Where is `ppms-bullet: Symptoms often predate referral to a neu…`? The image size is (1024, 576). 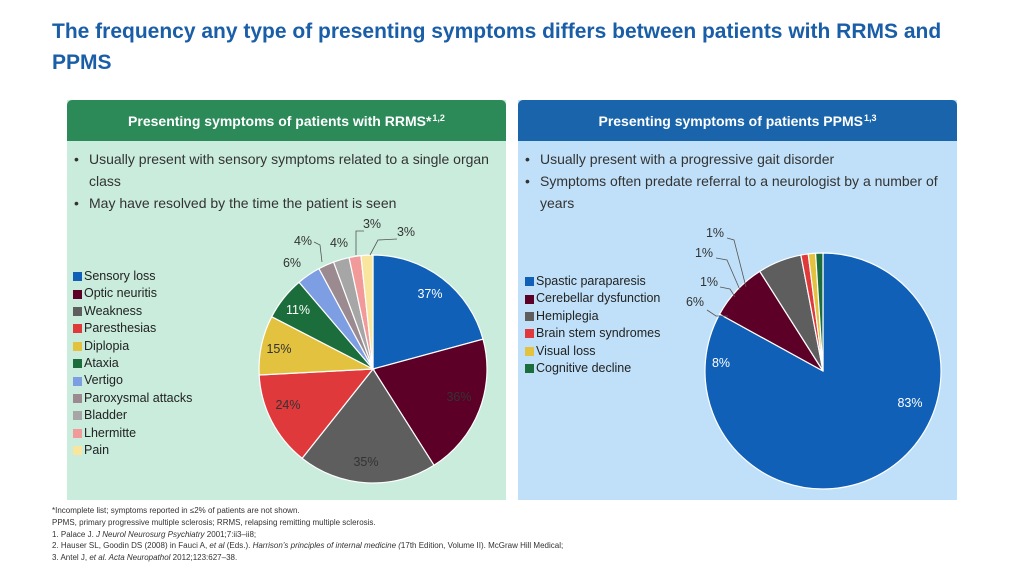
ppms-bullet: Symptoms often predate referral to a neu… is located at coordinates (735, 192).